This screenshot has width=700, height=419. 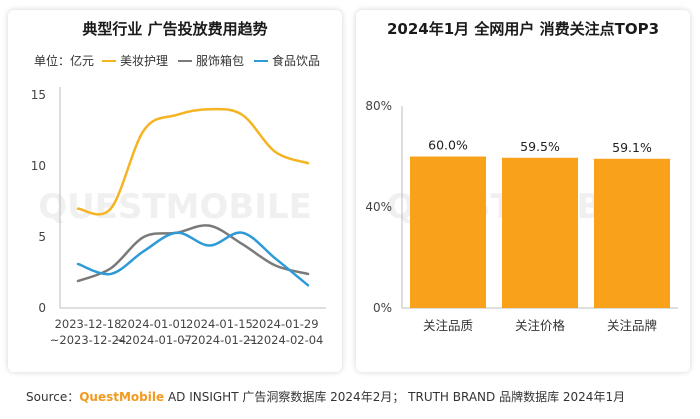 I want to click on x-tick-label: 2024-01-15, so click(x=219, y=324).